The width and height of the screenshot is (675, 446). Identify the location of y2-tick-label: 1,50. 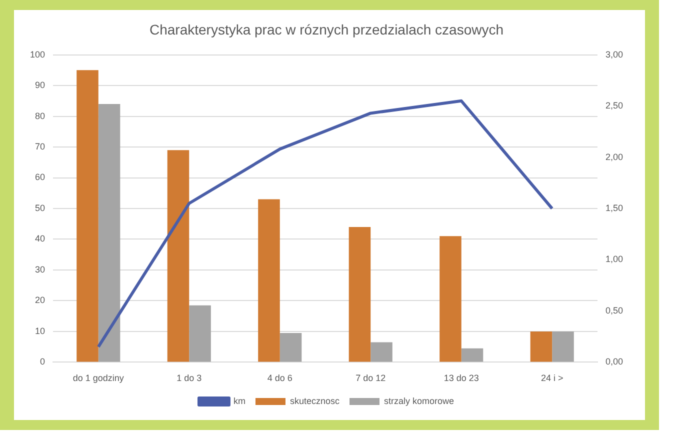
(614, 207).